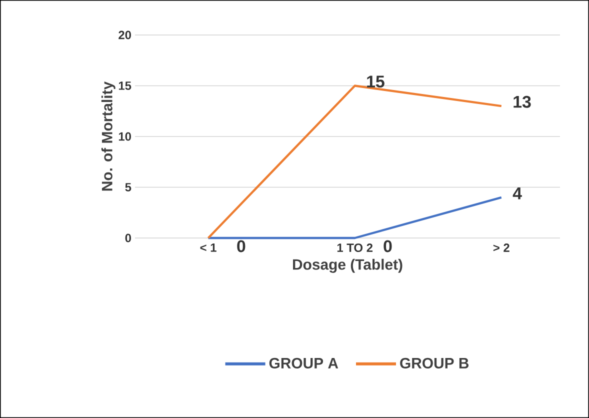  What do you see at coordinates (434, 363) in the screenshot?
I see `legend-label: GROUP B` at bounding box center [434, 363].